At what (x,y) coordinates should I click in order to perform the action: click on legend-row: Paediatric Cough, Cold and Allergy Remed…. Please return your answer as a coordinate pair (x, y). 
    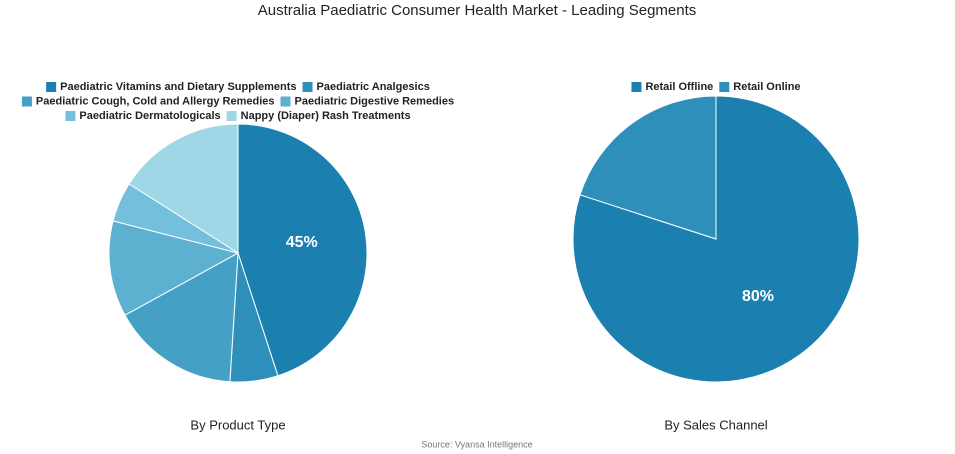
    Looking at the image, I should click on (238, 101).